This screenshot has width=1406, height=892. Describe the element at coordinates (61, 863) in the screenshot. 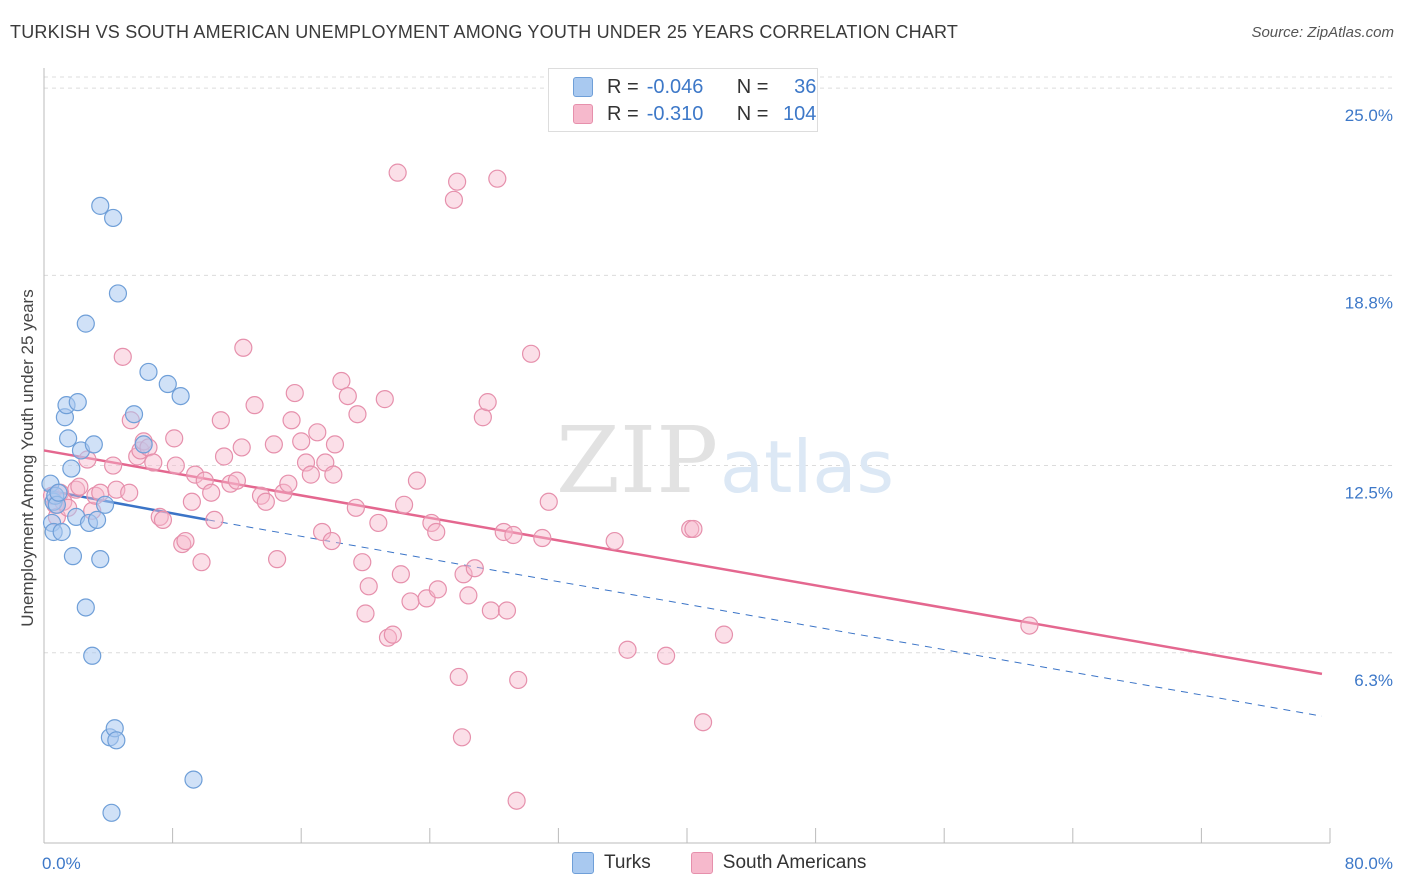

I see `x-tick-label: 0.0%` at that location.